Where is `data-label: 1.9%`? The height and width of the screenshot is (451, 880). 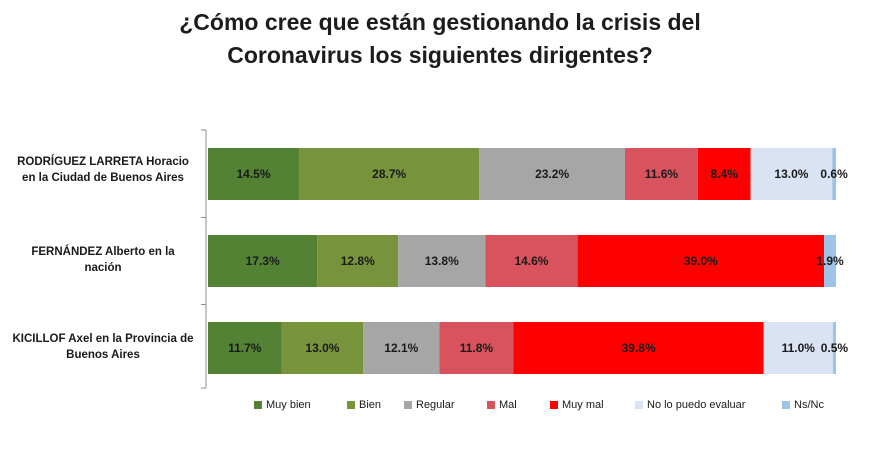 data-label: 1.9% is located at coordinates (830, 261).